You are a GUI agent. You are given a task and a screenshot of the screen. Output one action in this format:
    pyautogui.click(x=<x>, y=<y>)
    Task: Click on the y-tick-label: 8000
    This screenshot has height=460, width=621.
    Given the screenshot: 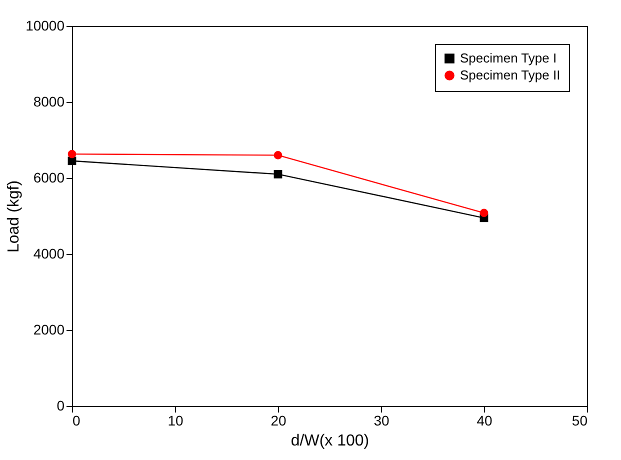 What is the action you would take?
    pyautogui.click(x=49, y=102)
    